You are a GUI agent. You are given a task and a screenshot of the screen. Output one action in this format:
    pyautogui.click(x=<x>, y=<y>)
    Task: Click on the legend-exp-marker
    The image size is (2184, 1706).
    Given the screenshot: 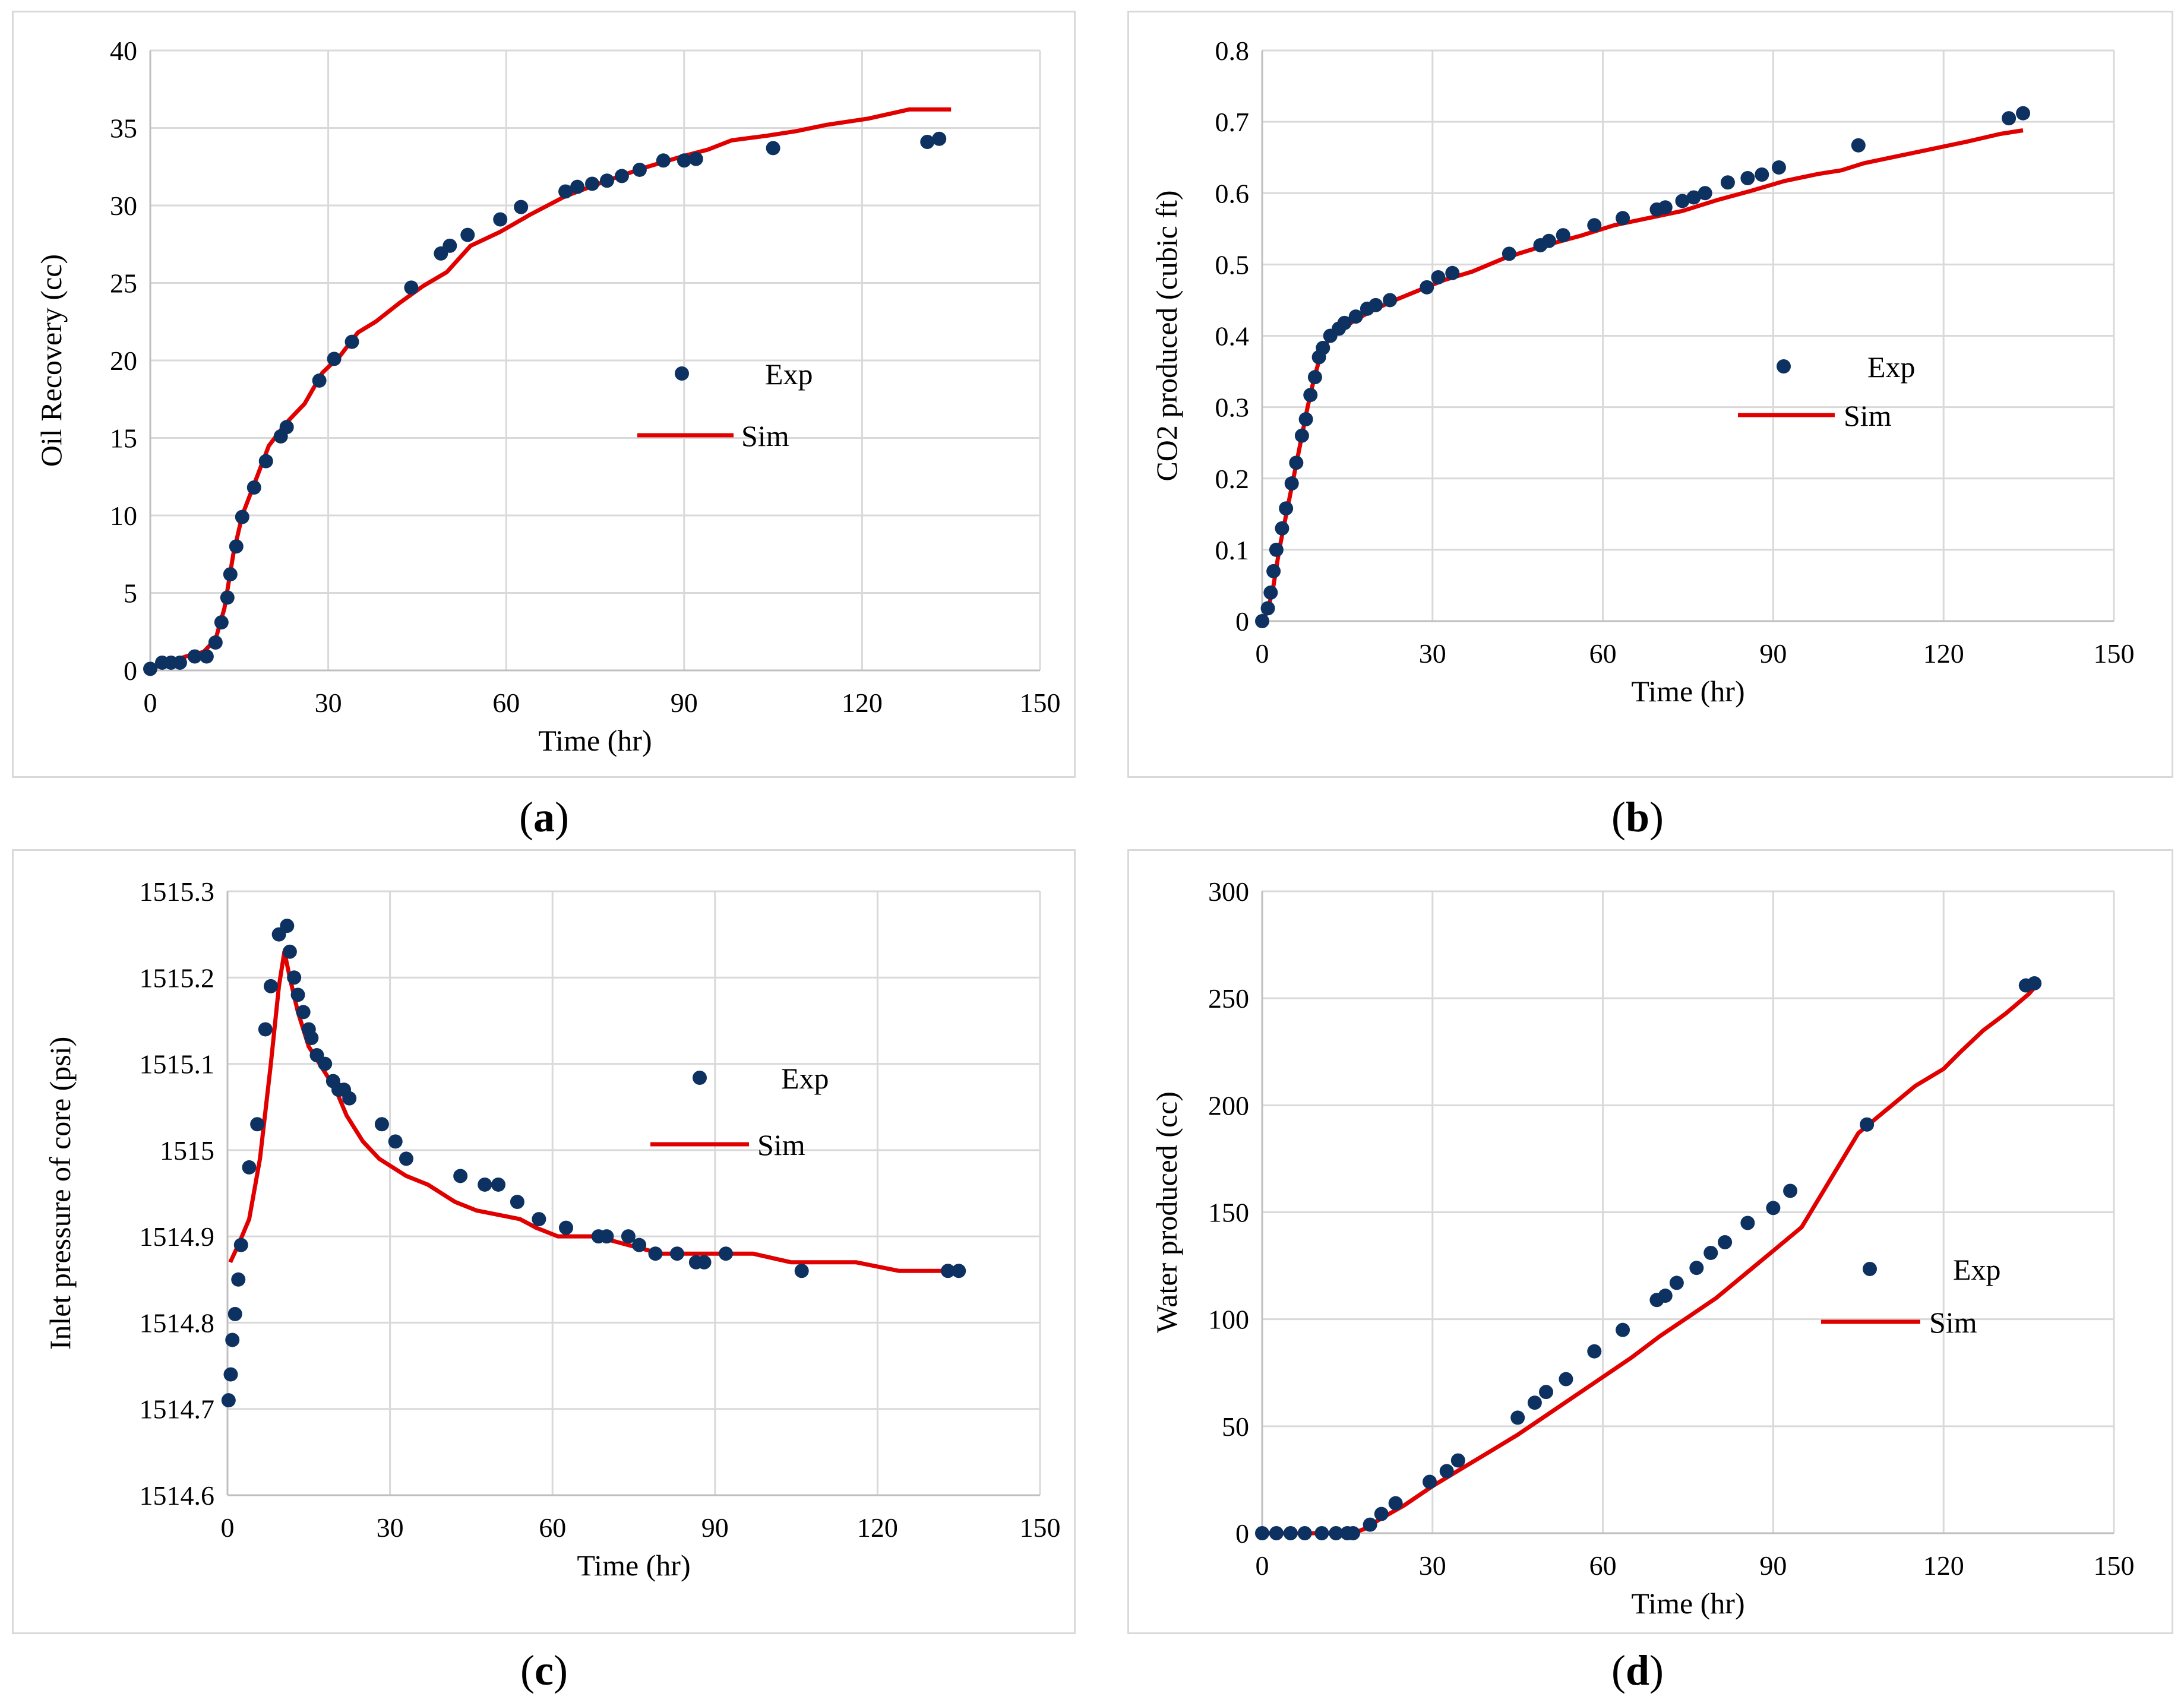 What is the action you would take?
    pyautogui.click(x=1784, y=366)
    